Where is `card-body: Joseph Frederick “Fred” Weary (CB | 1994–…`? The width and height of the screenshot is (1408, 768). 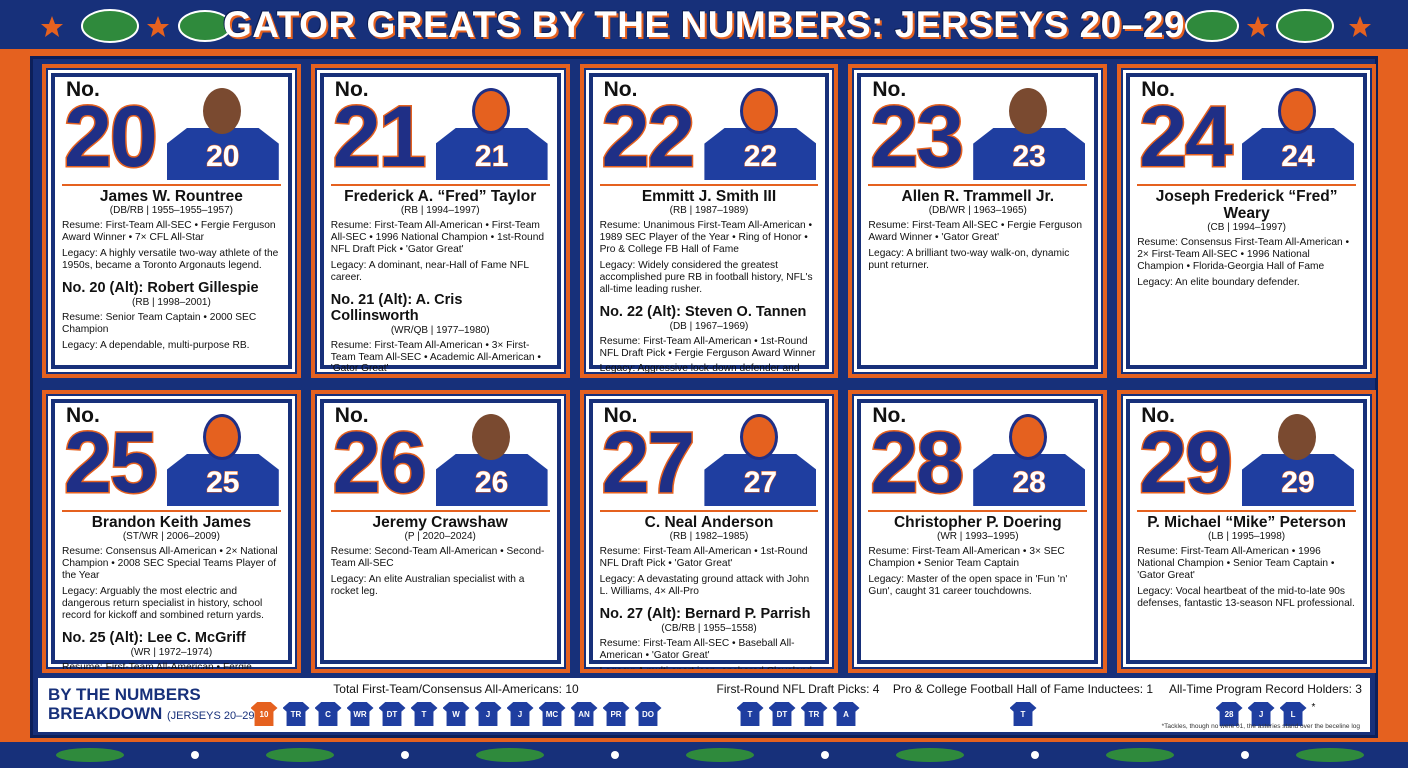
card-body: Joseph Frederick “Fred” Weary (CB | 1994–… is located at coordinates (1246, 236).